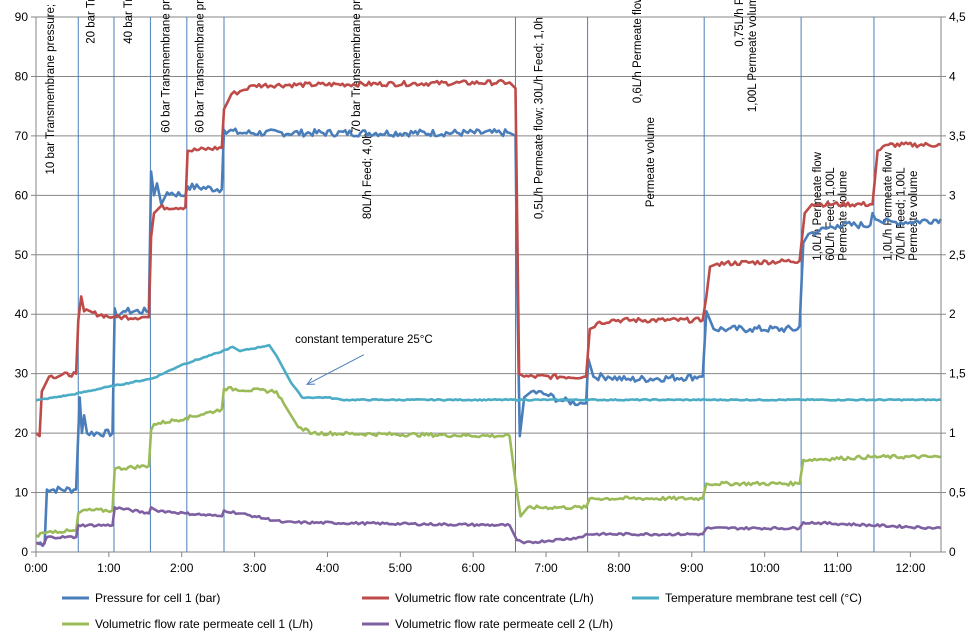 Image resolution: width=980 pixels, height=642 pixels. Describe the element at coordinates (255, 568) in the screenshot. I see `x-tick-label: 3:00` at that location.